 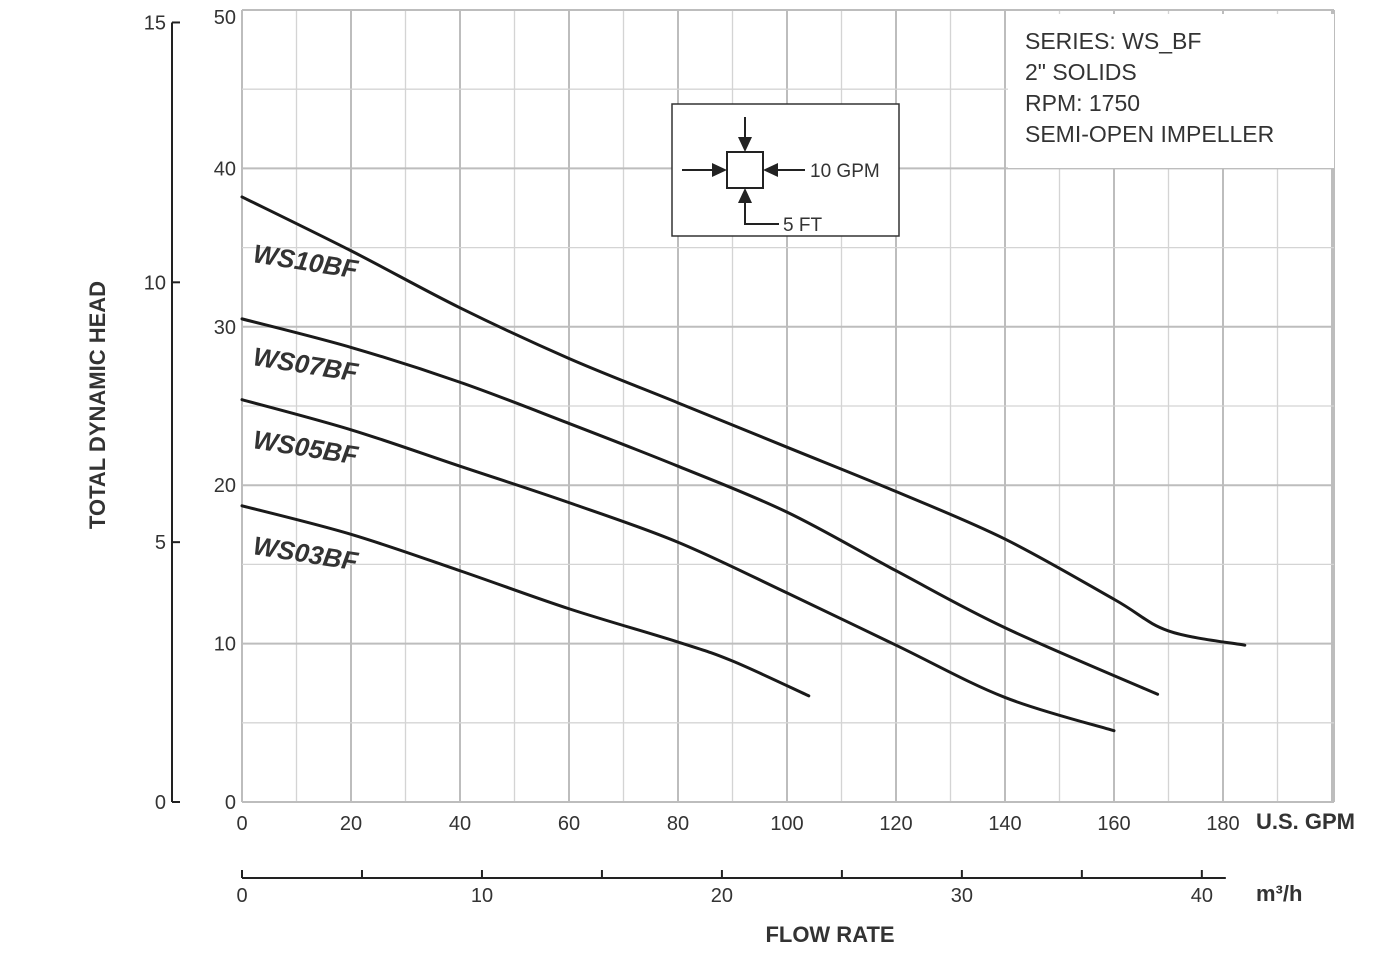 I want to click on x-tick-label: 100, so click(x=786, y=824).